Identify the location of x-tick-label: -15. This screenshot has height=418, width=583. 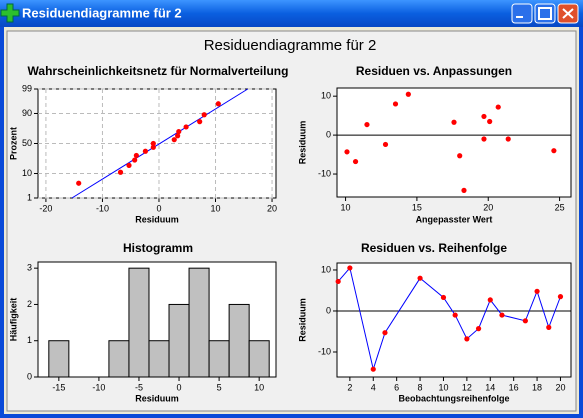
(58, 387).